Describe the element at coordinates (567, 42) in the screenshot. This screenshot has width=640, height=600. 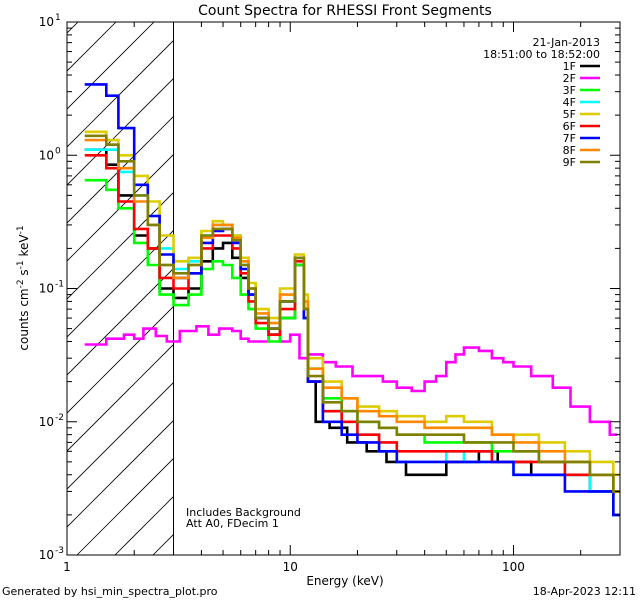
I see `legend-date: 21-Jan-2013` at that location.